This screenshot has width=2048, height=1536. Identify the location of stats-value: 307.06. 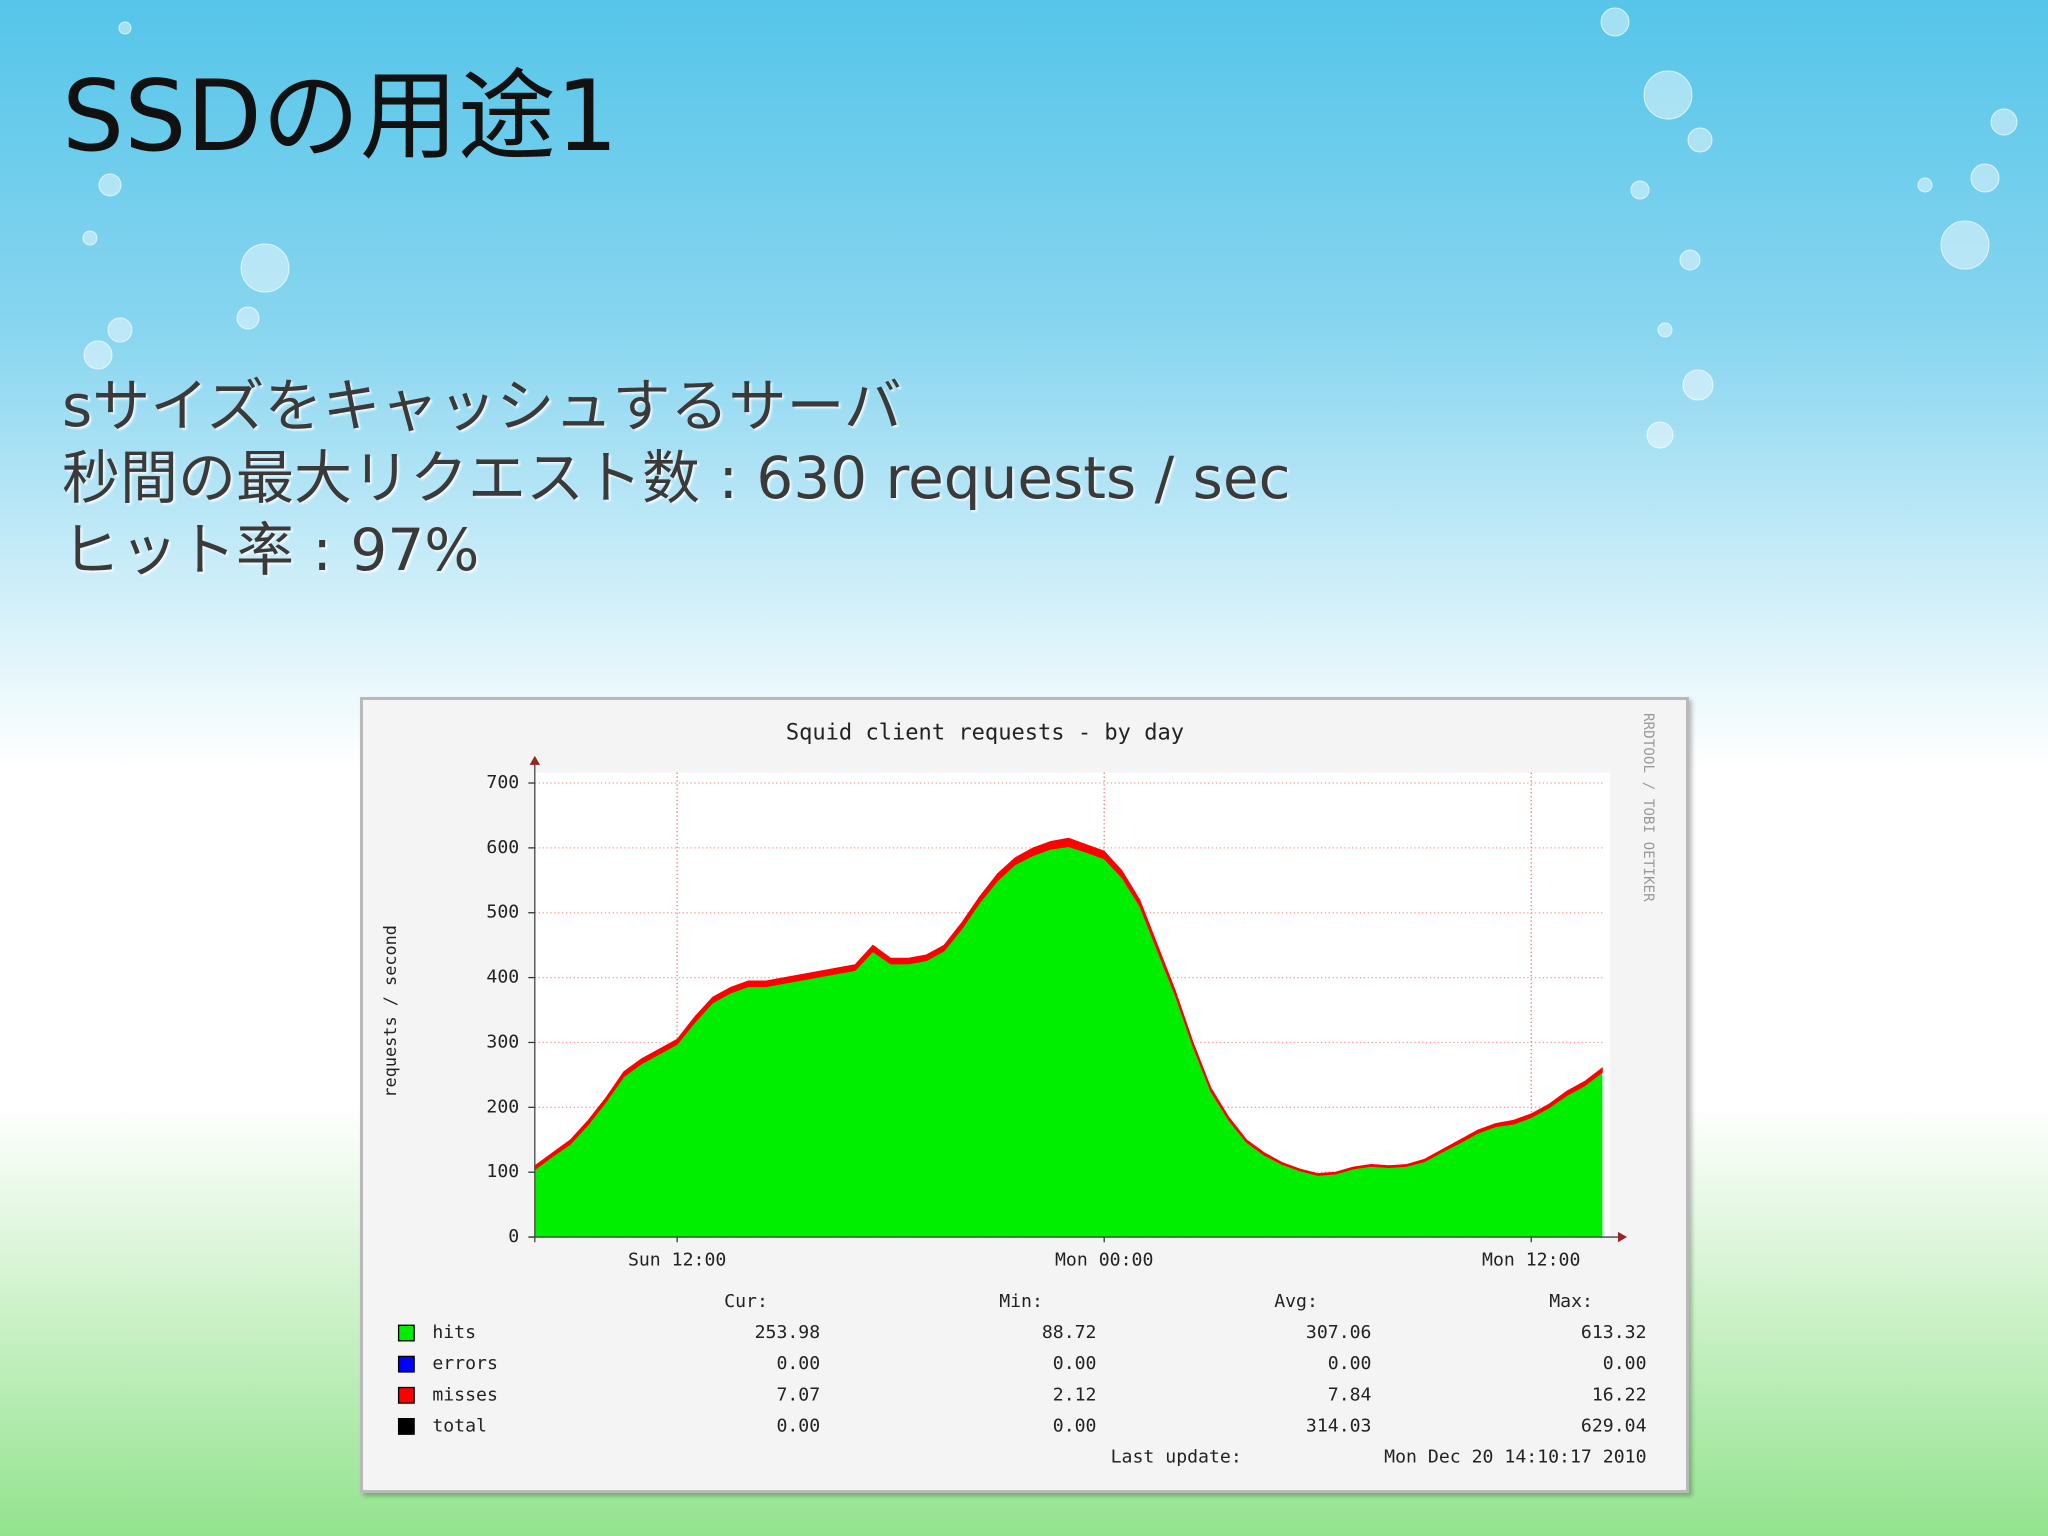
(1339, 1332).